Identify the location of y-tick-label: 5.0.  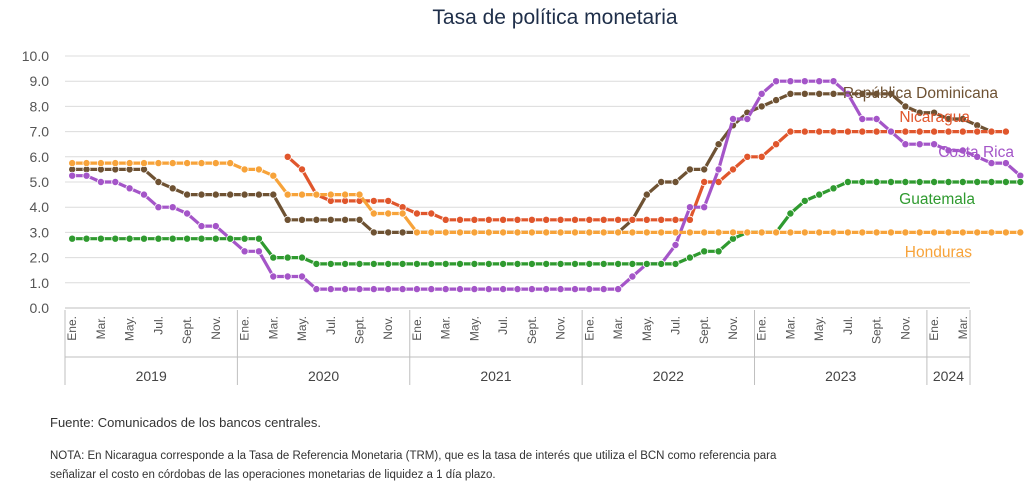
(40, 182).